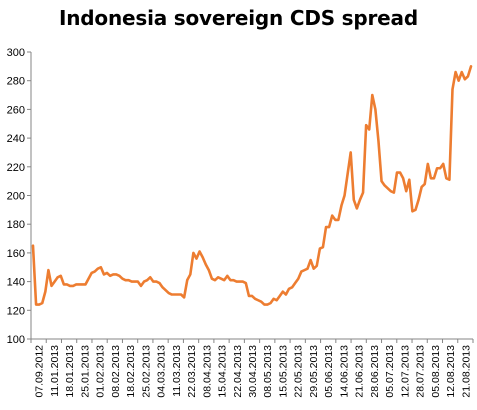  What do you see at coordinates (146, 371) in the screenshot?
I see `x-tick-label: 25.02.2013` at bounding box center [146, 371].